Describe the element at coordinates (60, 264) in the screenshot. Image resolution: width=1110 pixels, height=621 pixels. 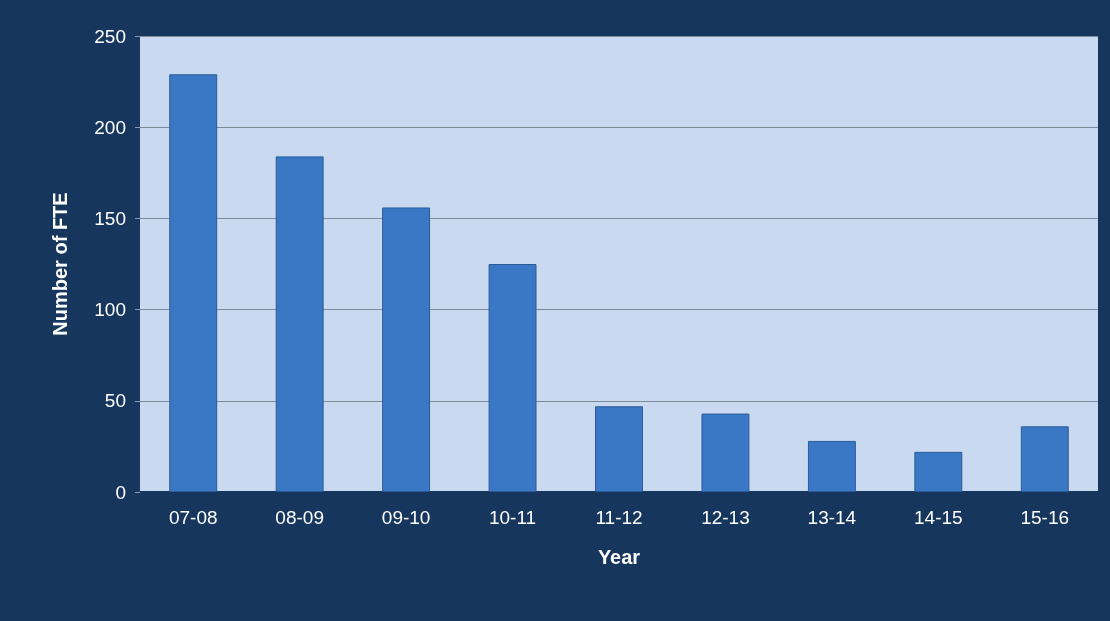
I see `y-axis-title: Number of FTE` at that location.